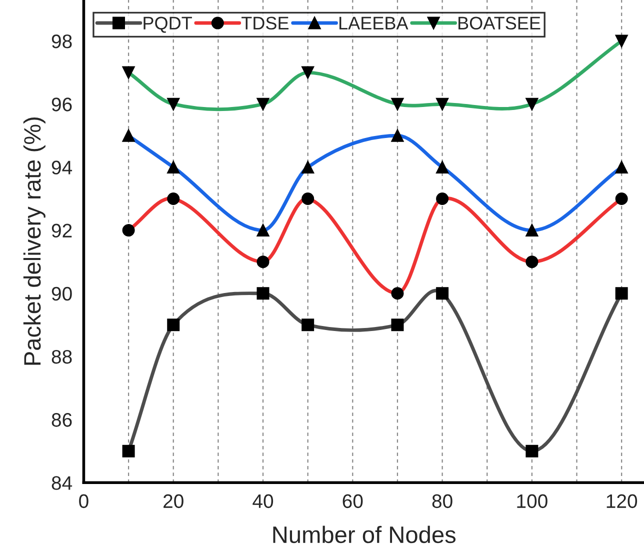 This screenshot has height=558, width=644. I want to click on y-tick-label: 94, so click(62, 167).